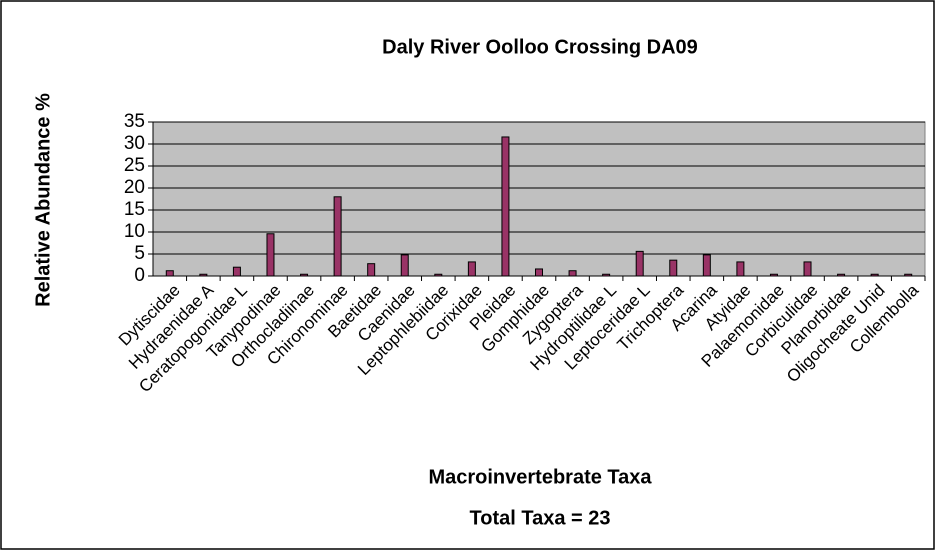 The height and width of the screenshot is (550, 935). I want to click on y-tick-label: 15, so click(134, 209).